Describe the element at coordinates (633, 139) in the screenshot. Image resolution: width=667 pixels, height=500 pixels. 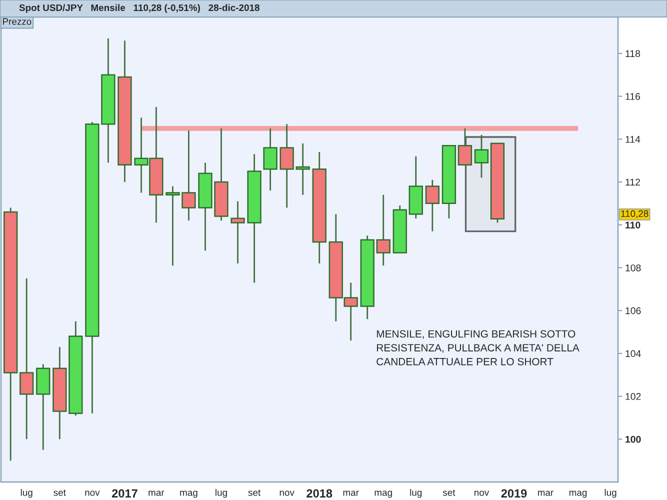
I see `y-tick-label: 114` at that location.